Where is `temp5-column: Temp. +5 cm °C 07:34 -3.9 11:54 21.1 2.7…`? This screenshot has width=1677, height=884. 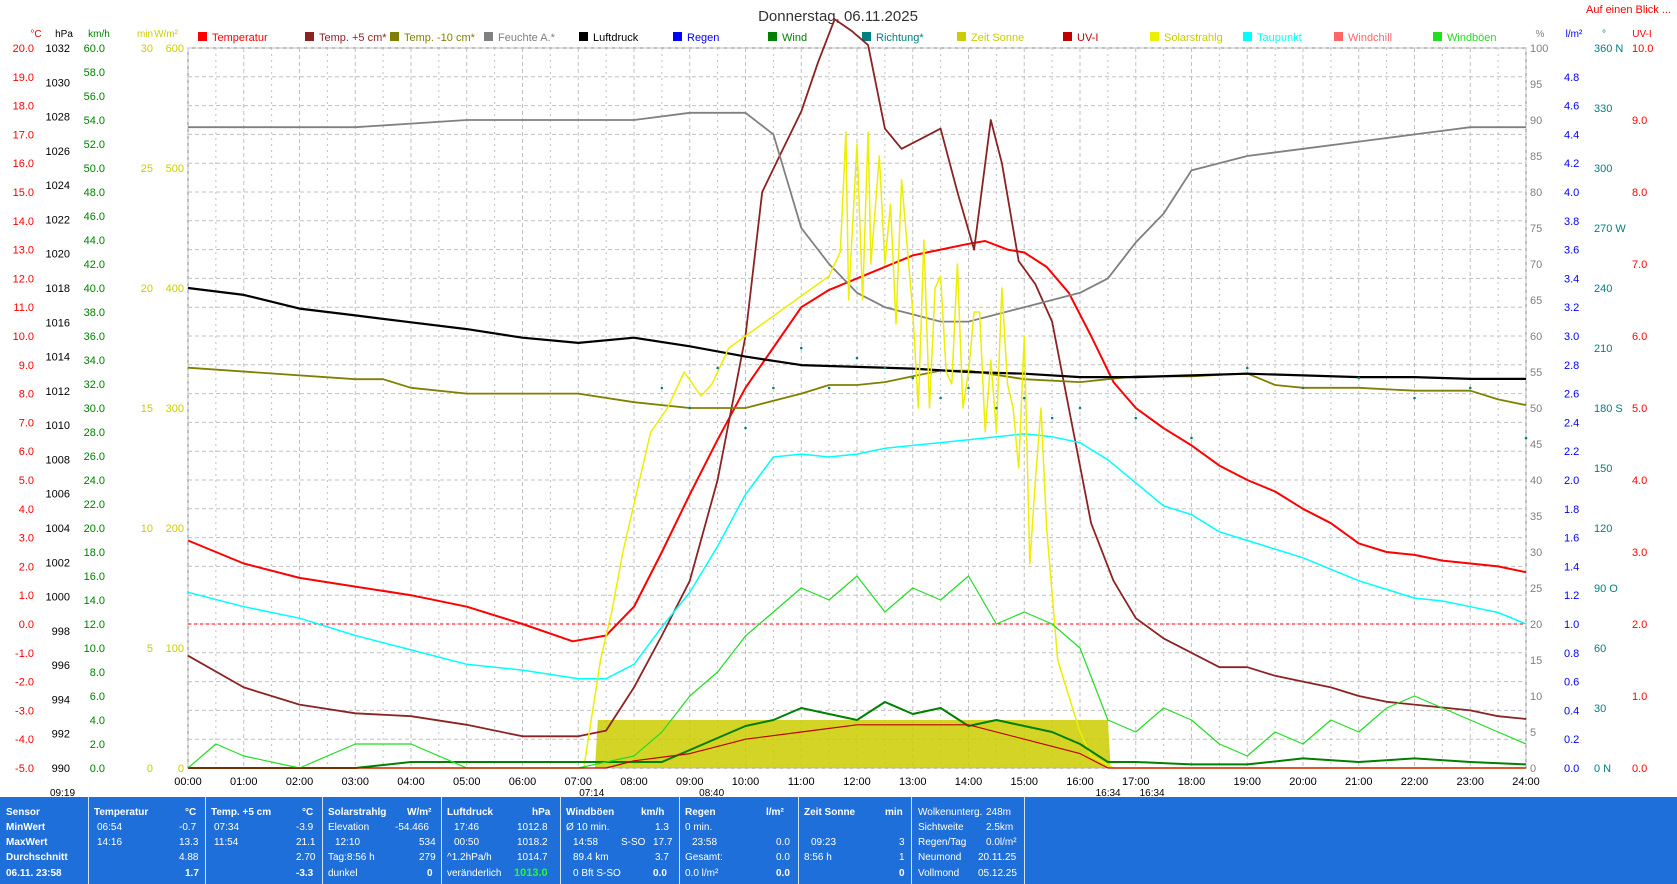
temp5-column: Temp. +5 cm °C 07:34 -3.9 11:54 21.1 2.7… is located at coordinates (264, 840).